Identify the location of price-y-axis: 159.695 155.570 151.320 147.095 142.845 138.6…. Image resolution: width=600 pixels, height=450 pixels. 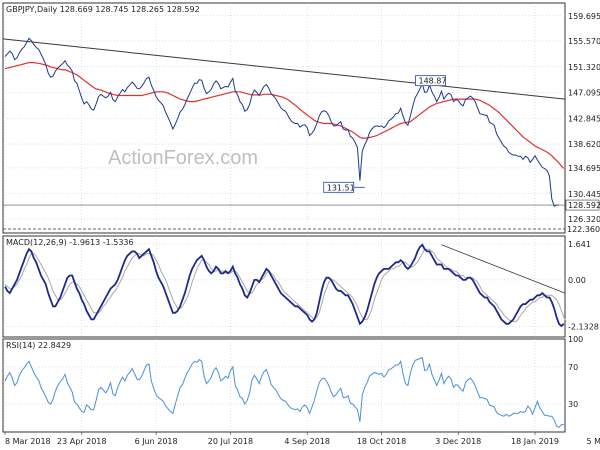
(584, 118).